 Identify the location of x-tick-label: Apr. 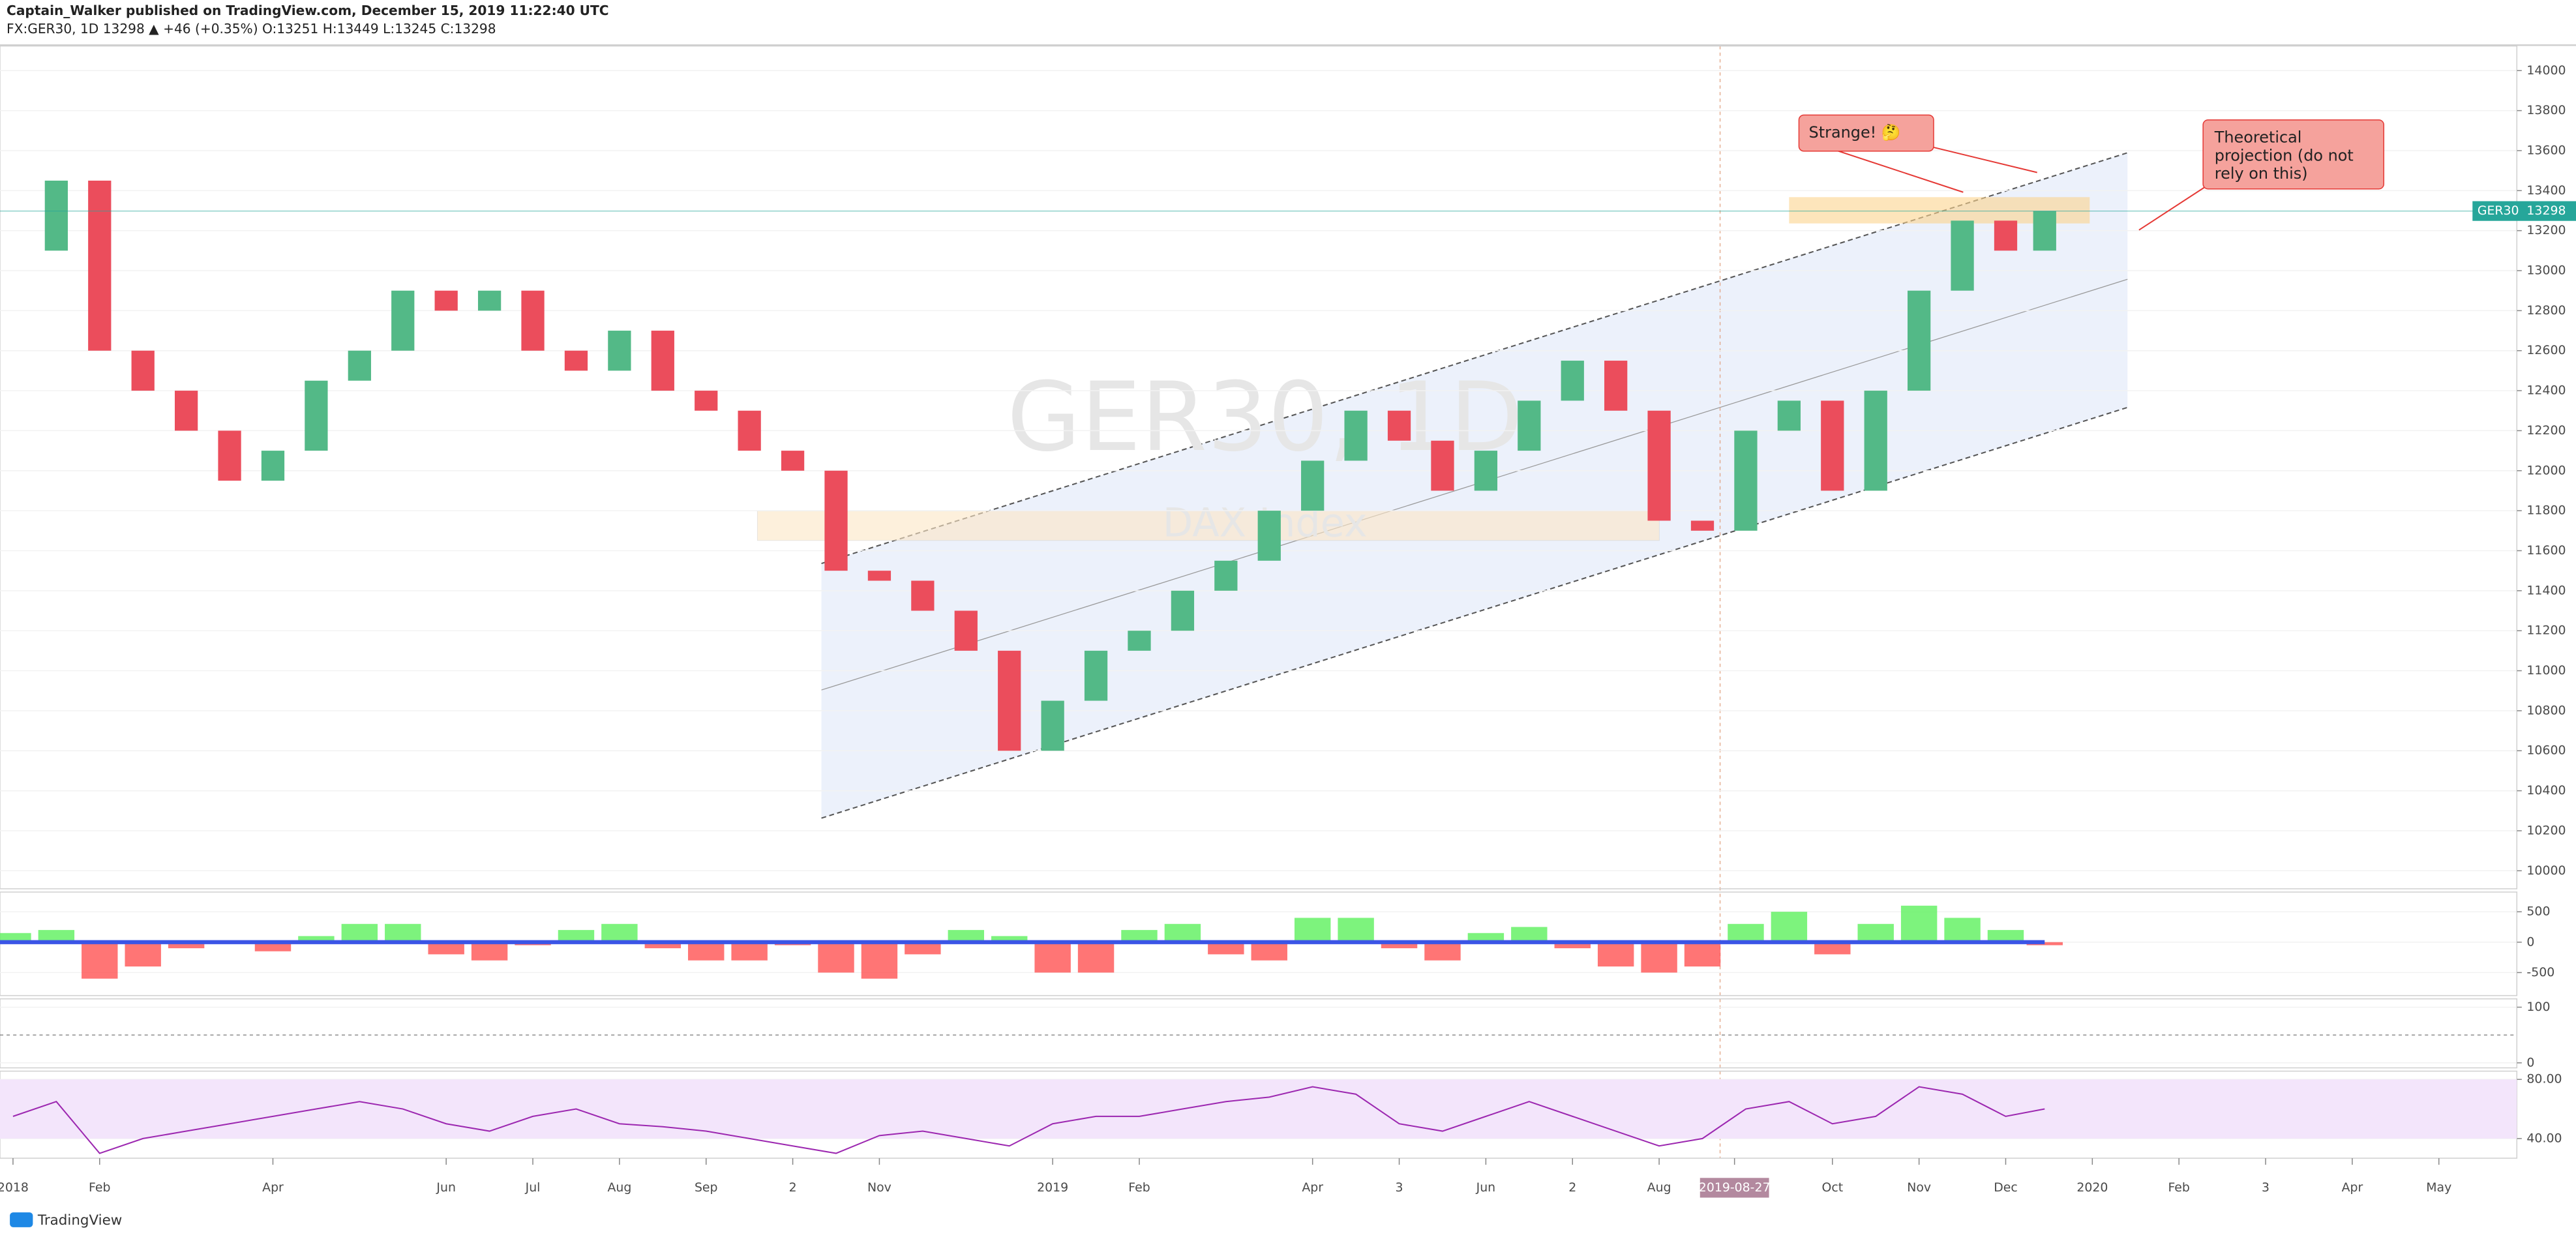
(2352, 1187).